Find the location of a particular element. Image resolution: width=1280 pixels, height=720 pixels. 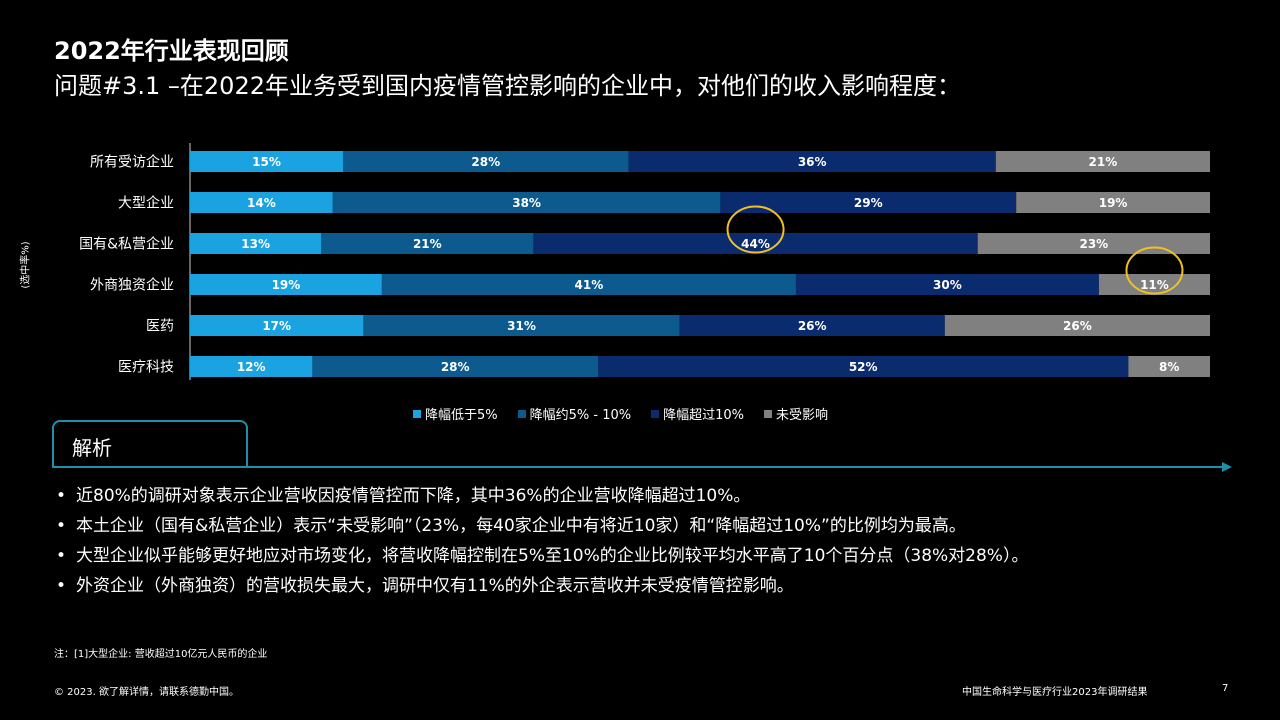

bar-value-label: 15% is located at coordinates (266, 162).